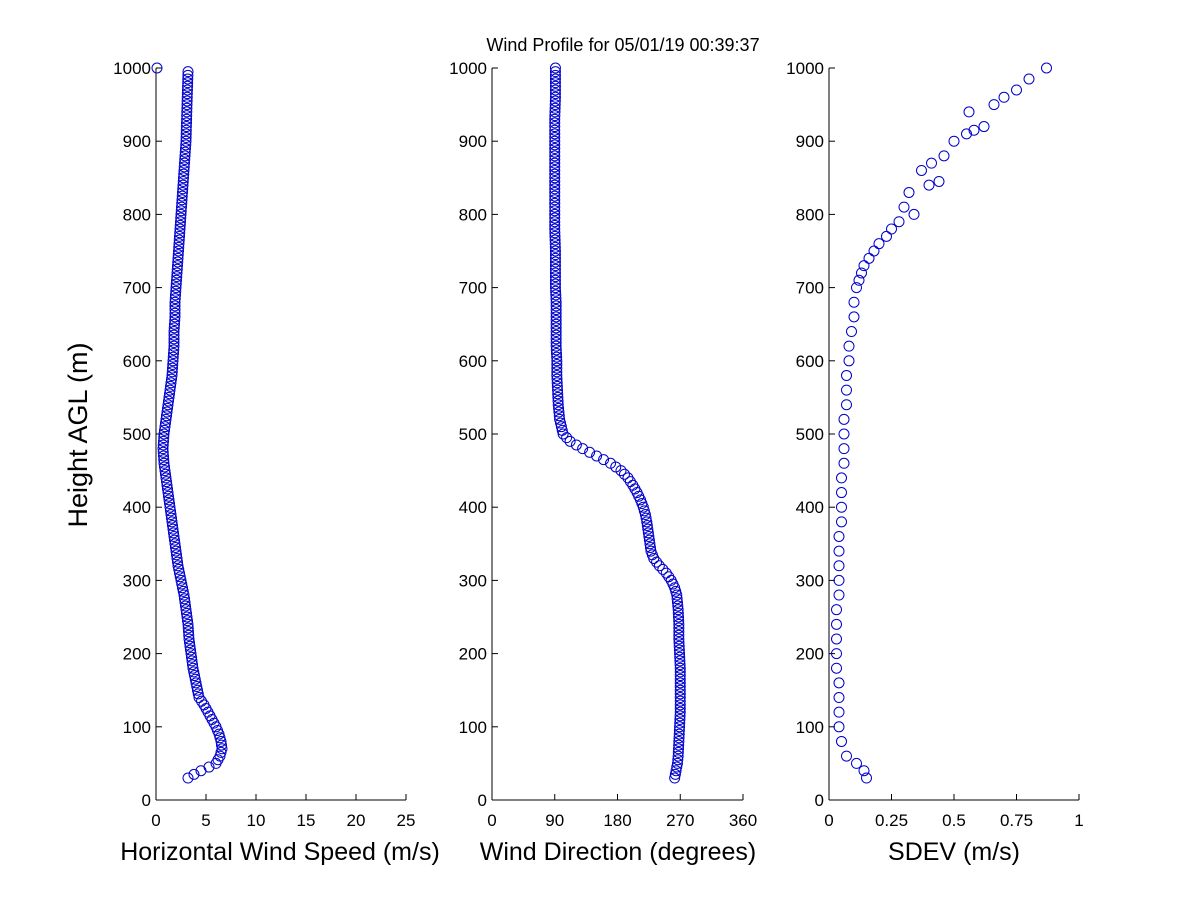  What do you see at coordinates (155, 820) in the screenshot?
I see `speed-xtick-label: 0` at bounding box center [155, 820].